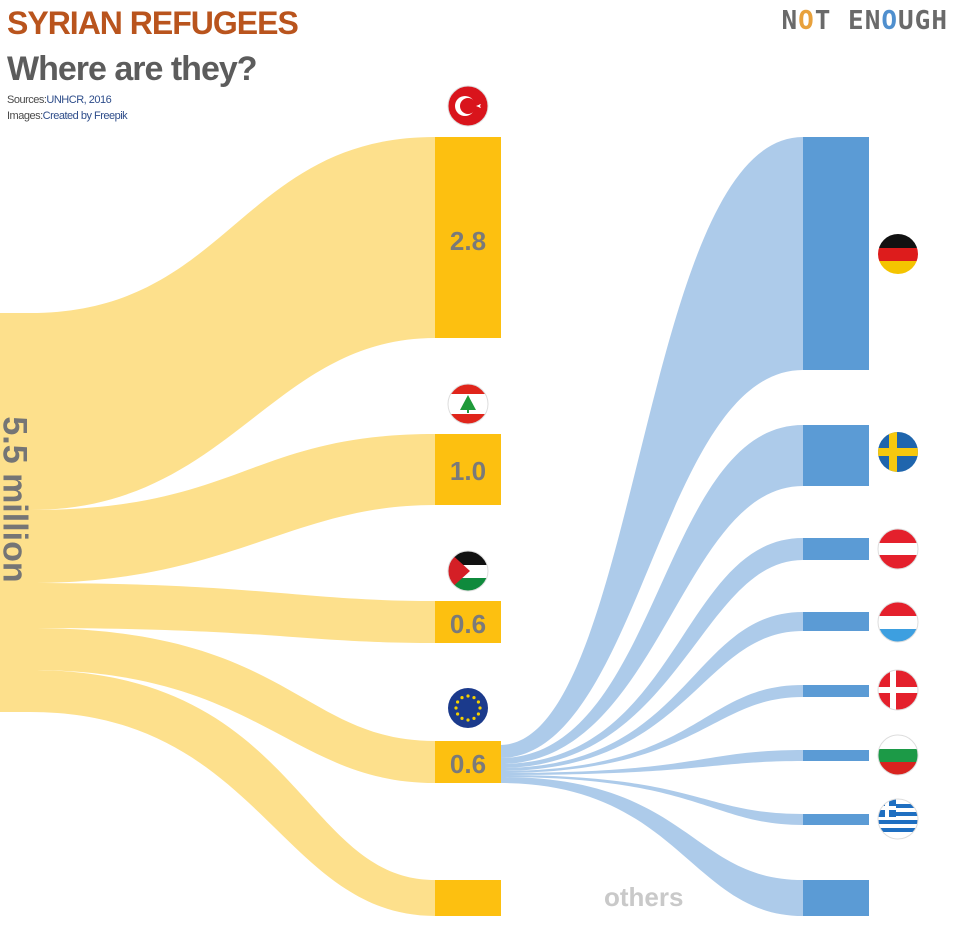 Image resolution: width=960 pixels, height=939 pixels. What do you see at coordinates (836, 755) in the screenshot?
I see `node-bulgaria` at bounding box center [836, 755].